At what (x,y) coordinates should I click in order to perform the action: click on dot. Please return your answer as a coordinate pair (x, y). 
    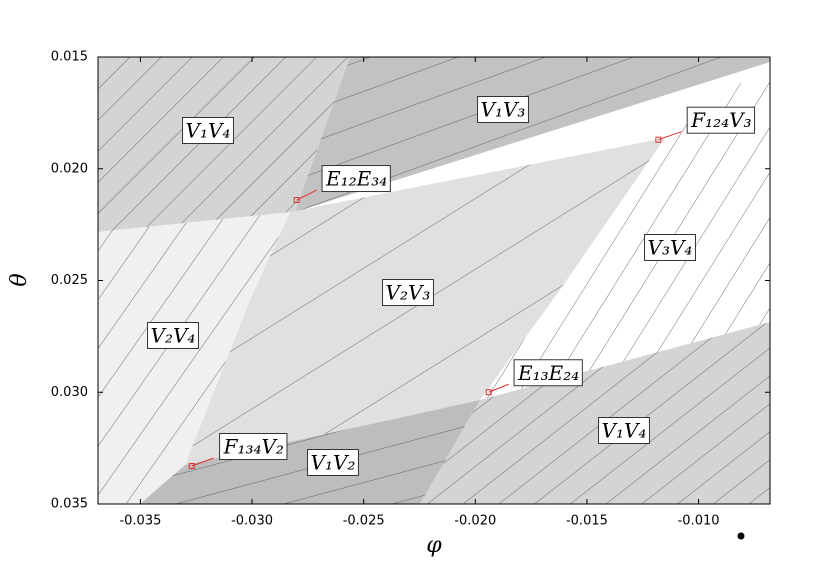
    Looking at the image, I should click on (741, 536).